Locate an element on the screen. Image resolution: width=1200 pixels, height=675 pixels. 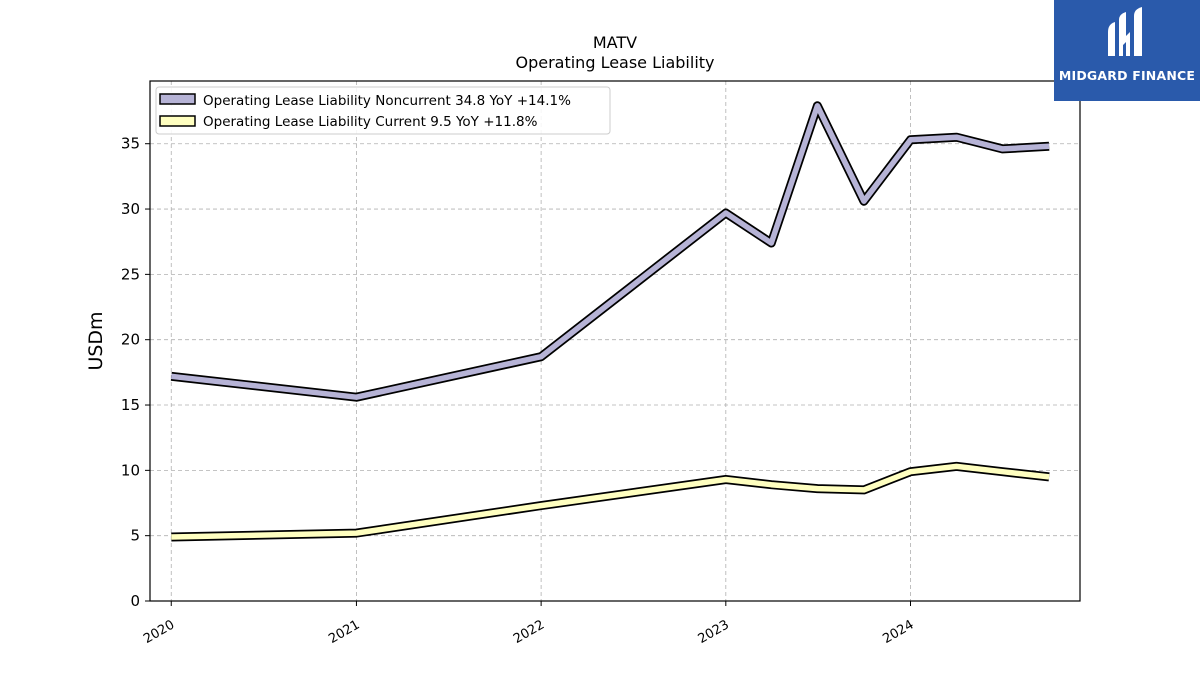
y-tick-label: 35 is located at coordinates (130, 144).